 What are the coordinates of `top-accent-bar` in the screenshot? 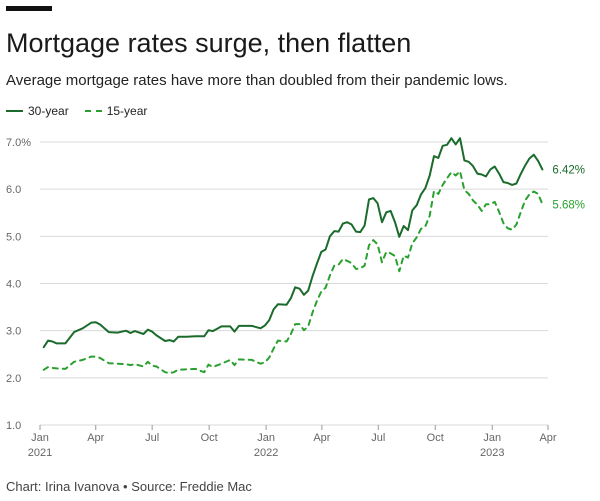 It's located at (29, 8).